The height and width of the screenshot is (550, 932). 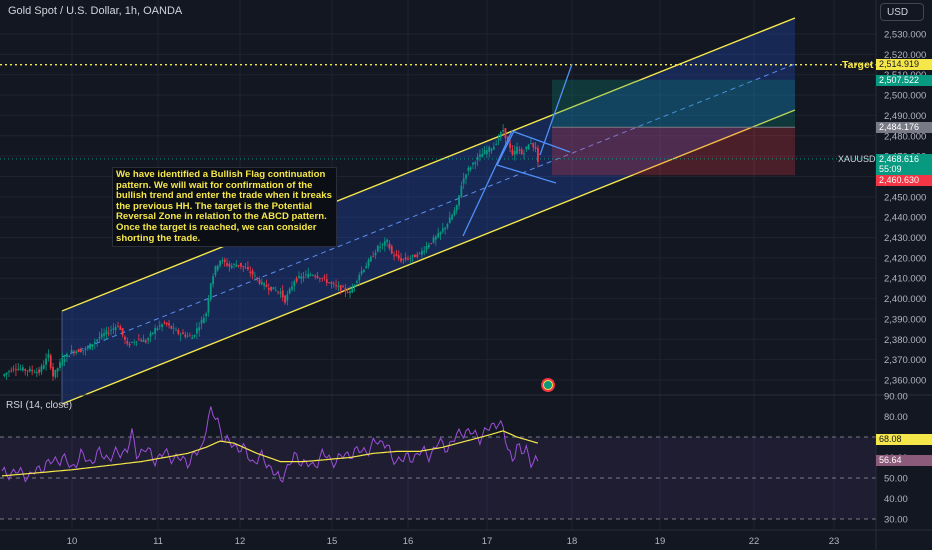 What do you see at coordinates (904, 460) in the screenshot?
I see `rsi-value-tag: 56.64` at bounding box center [904, 460].